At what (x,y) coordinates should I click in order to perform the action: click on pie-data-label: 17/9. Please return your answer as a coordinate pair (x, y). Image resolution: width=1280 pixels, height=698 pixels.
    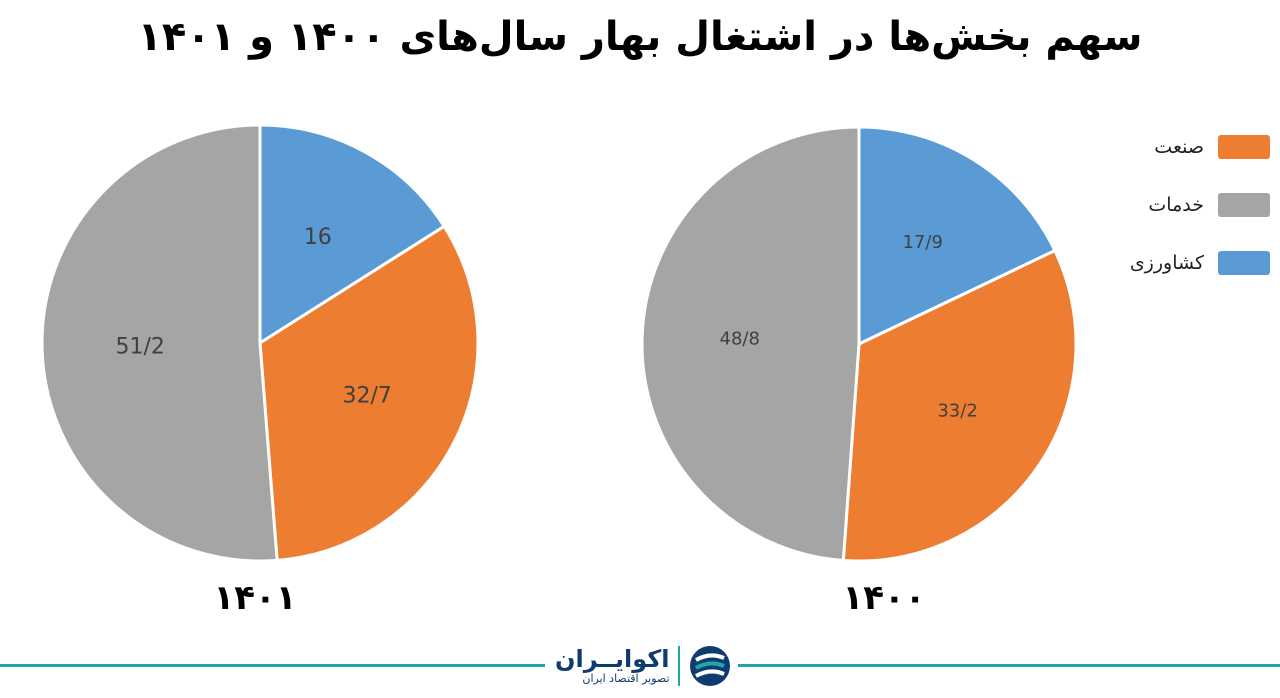
    Looking at the image, I should click on (922, 242).